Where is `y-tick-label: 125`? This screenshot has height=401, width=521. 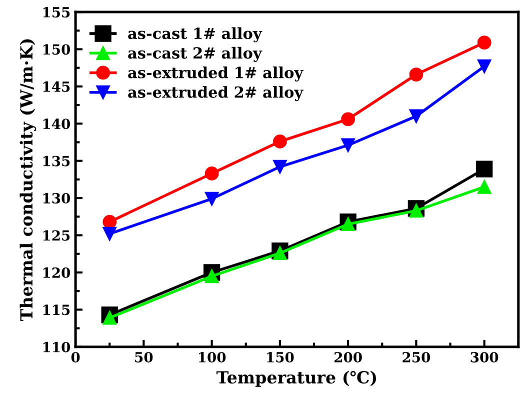
y-tick-label: 125 is located at coordinates (56, 235).